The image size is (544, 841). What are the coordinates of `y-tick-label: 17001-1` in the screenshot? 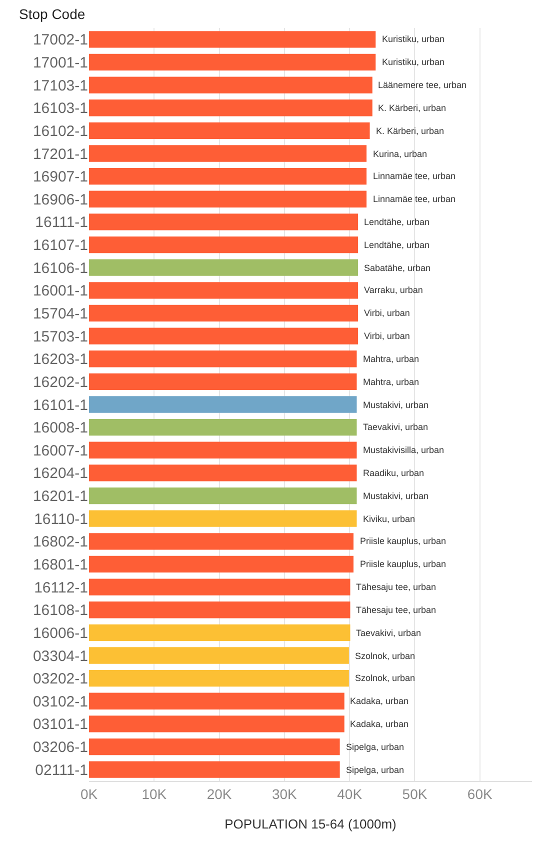 It's located at (60, 63).